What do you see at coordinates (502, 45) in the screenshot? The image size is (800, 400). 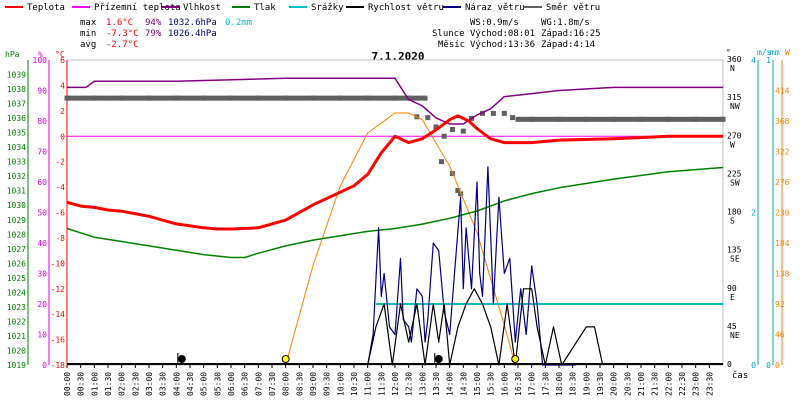 I see `stats-moonrise: Východ:13:36` at bounding box center [502, 45].